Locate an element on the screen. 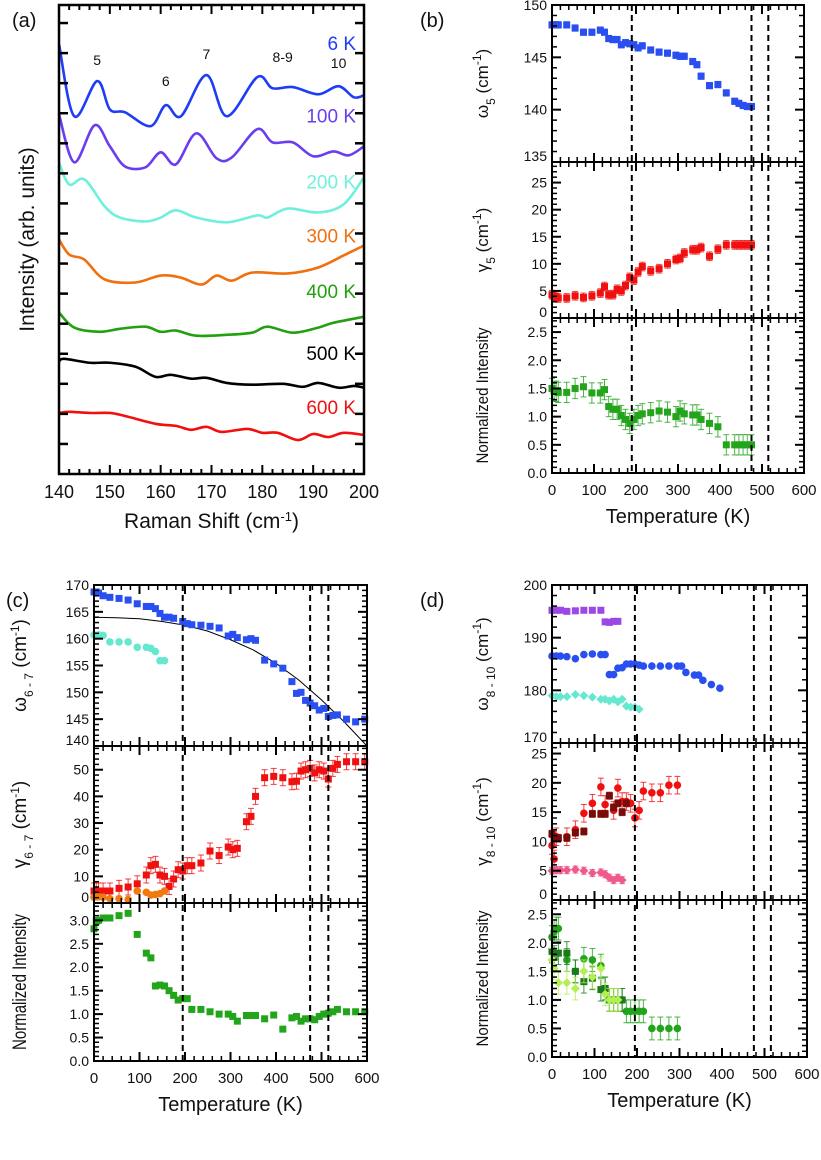 The width and height of the screenshot is (821, 1160). y-tick-label: 5 is located at coordinates (543, 871).